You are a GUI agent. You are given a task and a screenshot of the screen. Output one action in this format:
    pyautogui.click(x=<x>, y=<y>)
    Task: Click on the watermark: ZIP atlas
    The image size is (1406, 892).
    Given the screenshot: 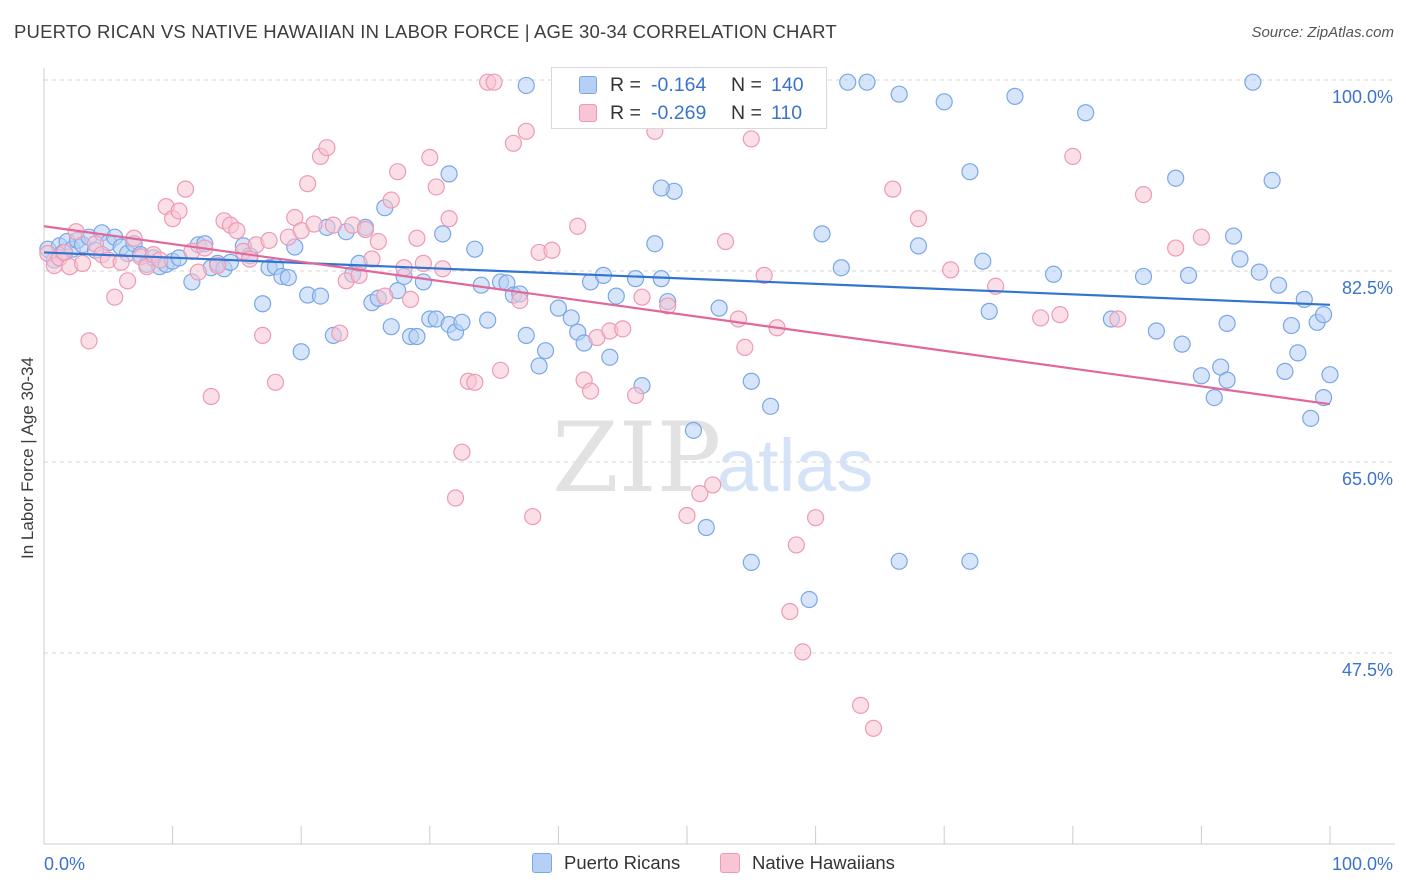 What is the action you would take?
    pyautogui.click(x=712, y=458)
    